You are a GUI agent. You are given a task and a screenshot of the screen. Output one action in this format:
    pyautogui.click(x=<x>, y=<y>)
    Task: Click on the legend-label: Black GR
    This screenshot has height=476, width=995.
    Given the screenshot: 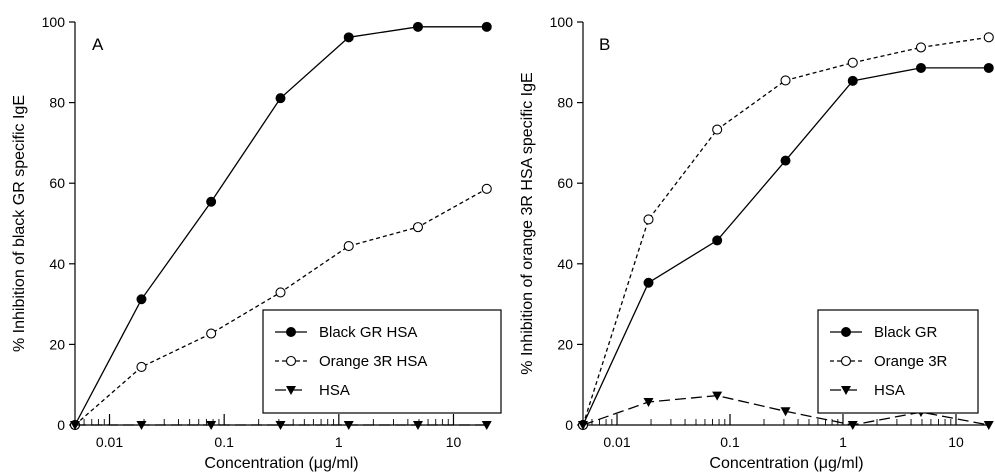 What is the action you would take?
    pyautogui.click(x=906, y=332)
    